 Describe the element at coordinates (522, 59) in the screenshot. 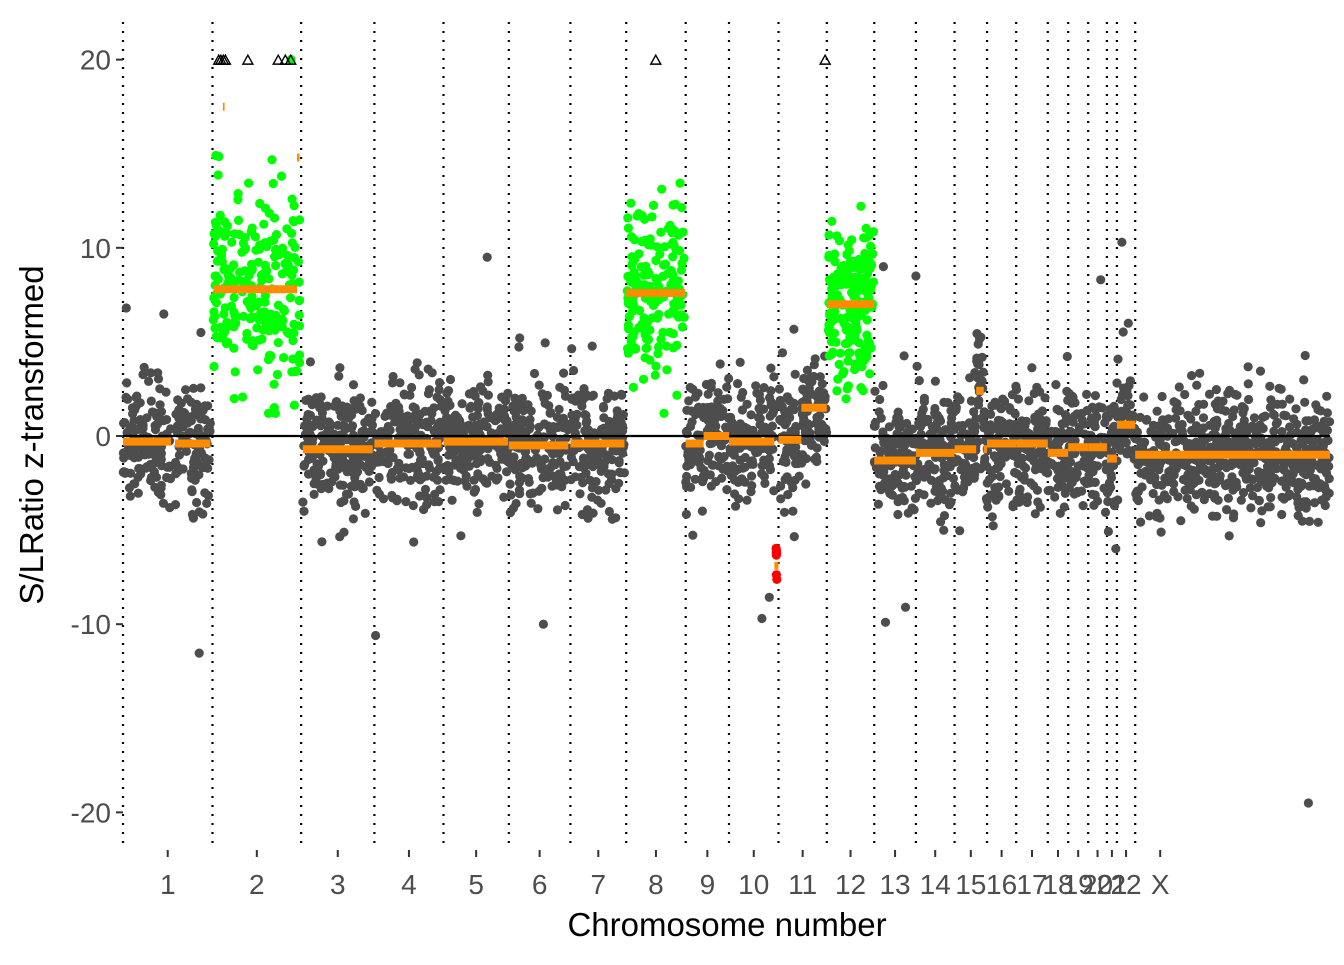

I see `outlier-markers` at that location.